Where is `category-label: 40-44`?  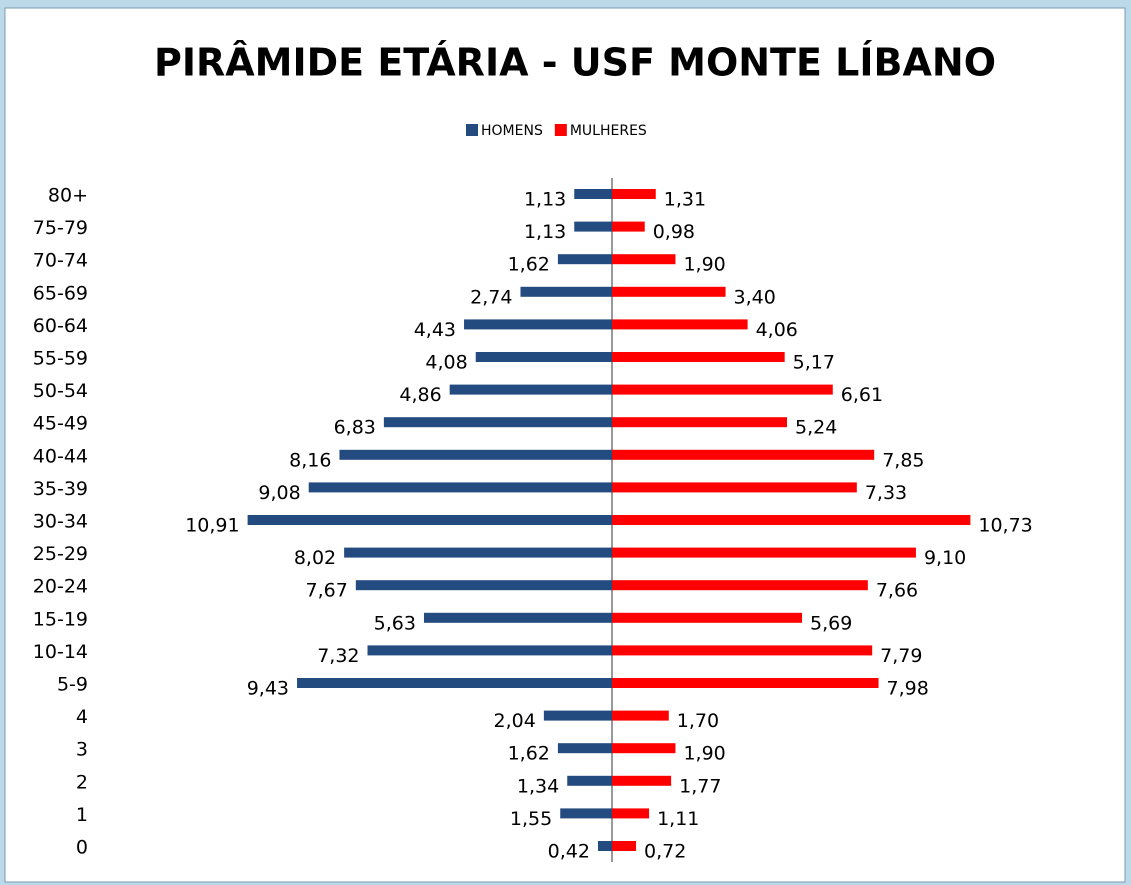
category-label: 40-44 is located at coordinates (60, 456).